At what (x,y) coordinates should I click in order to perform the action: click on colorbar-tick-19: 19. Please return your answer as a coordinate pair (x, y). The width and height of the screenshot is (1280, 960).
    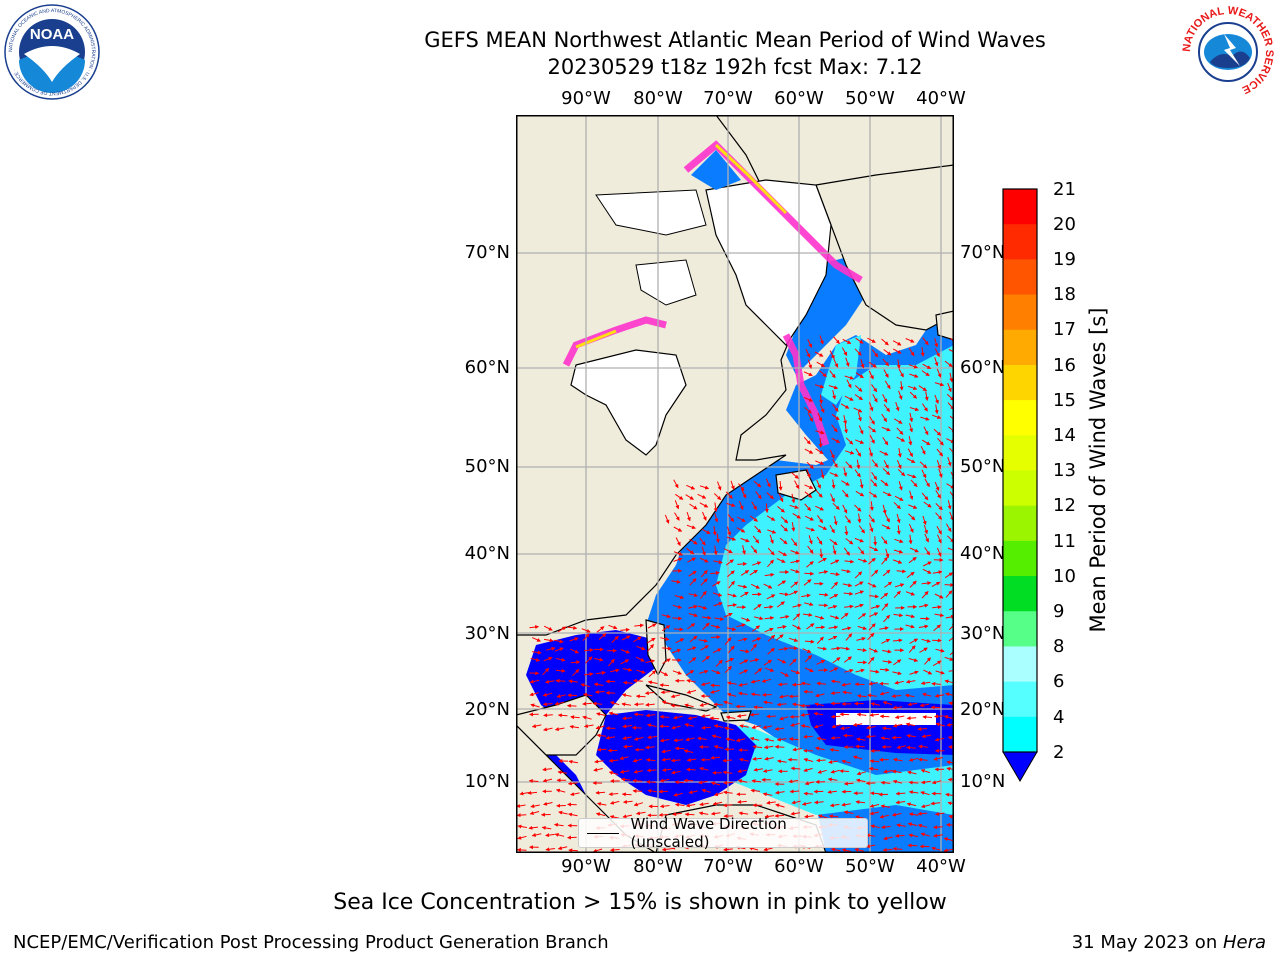
    Looking at the image, I should click on (1064, 259).